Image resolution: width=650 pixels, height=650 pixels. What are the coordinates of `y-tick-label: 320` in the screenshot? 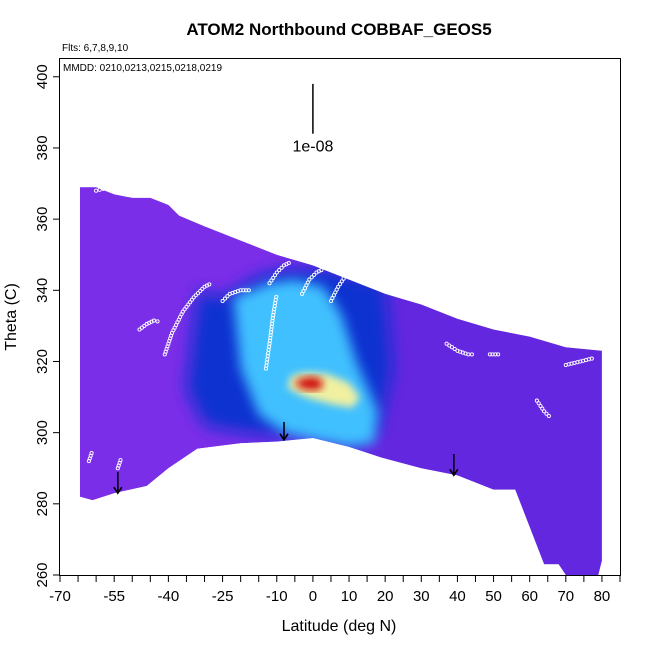 It's located at (42, 361).